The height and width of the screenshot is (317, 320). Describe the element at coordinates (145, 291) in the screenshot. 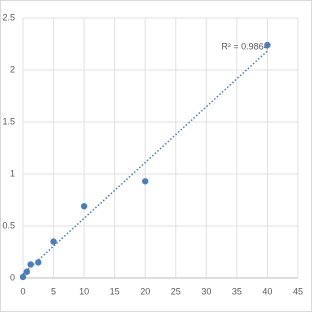

I see `x-tick-label: 20` at that location.